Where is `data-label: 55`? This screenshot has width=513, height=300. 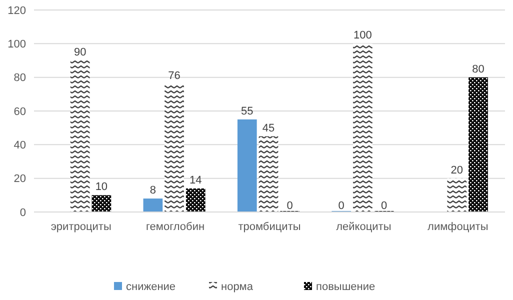
data-label: 55 is located at coordinates (247, 111).